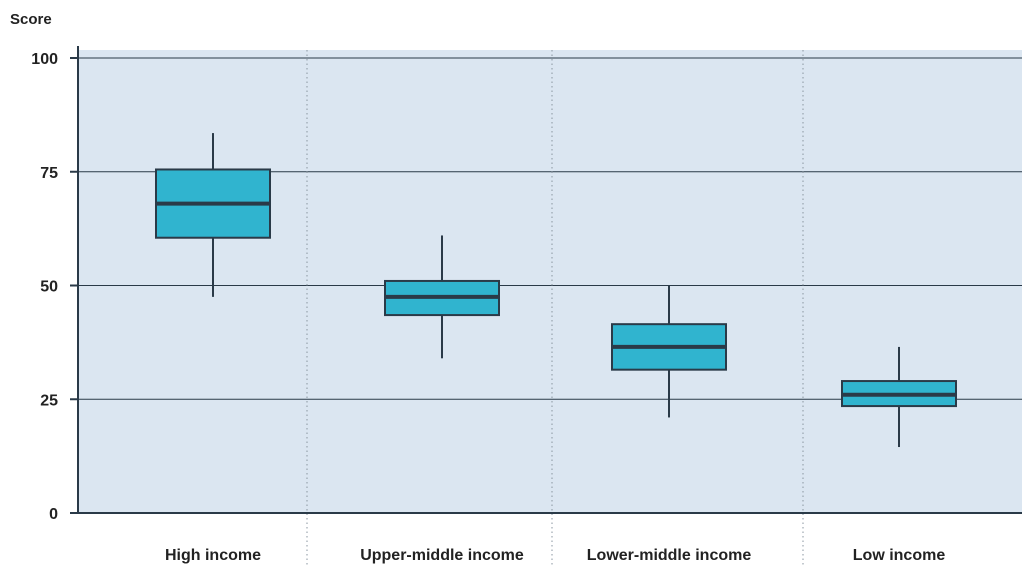 This screenshot has width=1022, height=567. What do you see at coordinates (669, 351) in the screenshot?
I see `box-lower-middle-income` at bounding box center [669, 351].